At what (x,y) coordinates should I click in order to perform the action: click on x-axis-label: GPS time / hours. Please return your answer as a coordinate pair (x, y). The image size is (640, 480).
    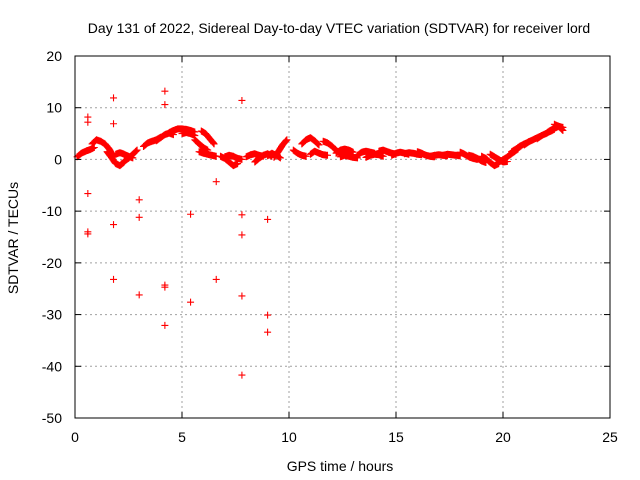
    Looking at the image, I should click on (340, 466).